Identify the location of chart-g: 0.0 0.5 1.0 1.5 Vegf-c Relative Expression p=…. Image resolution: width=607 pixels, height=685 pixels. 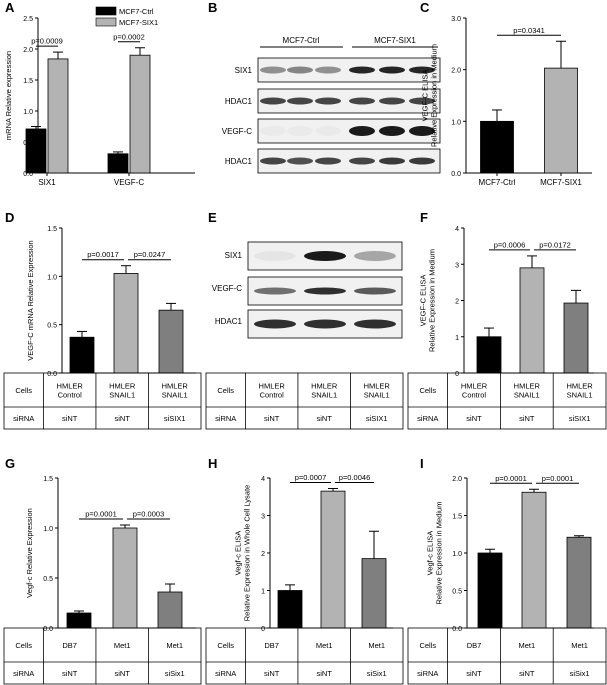
(110, 554).